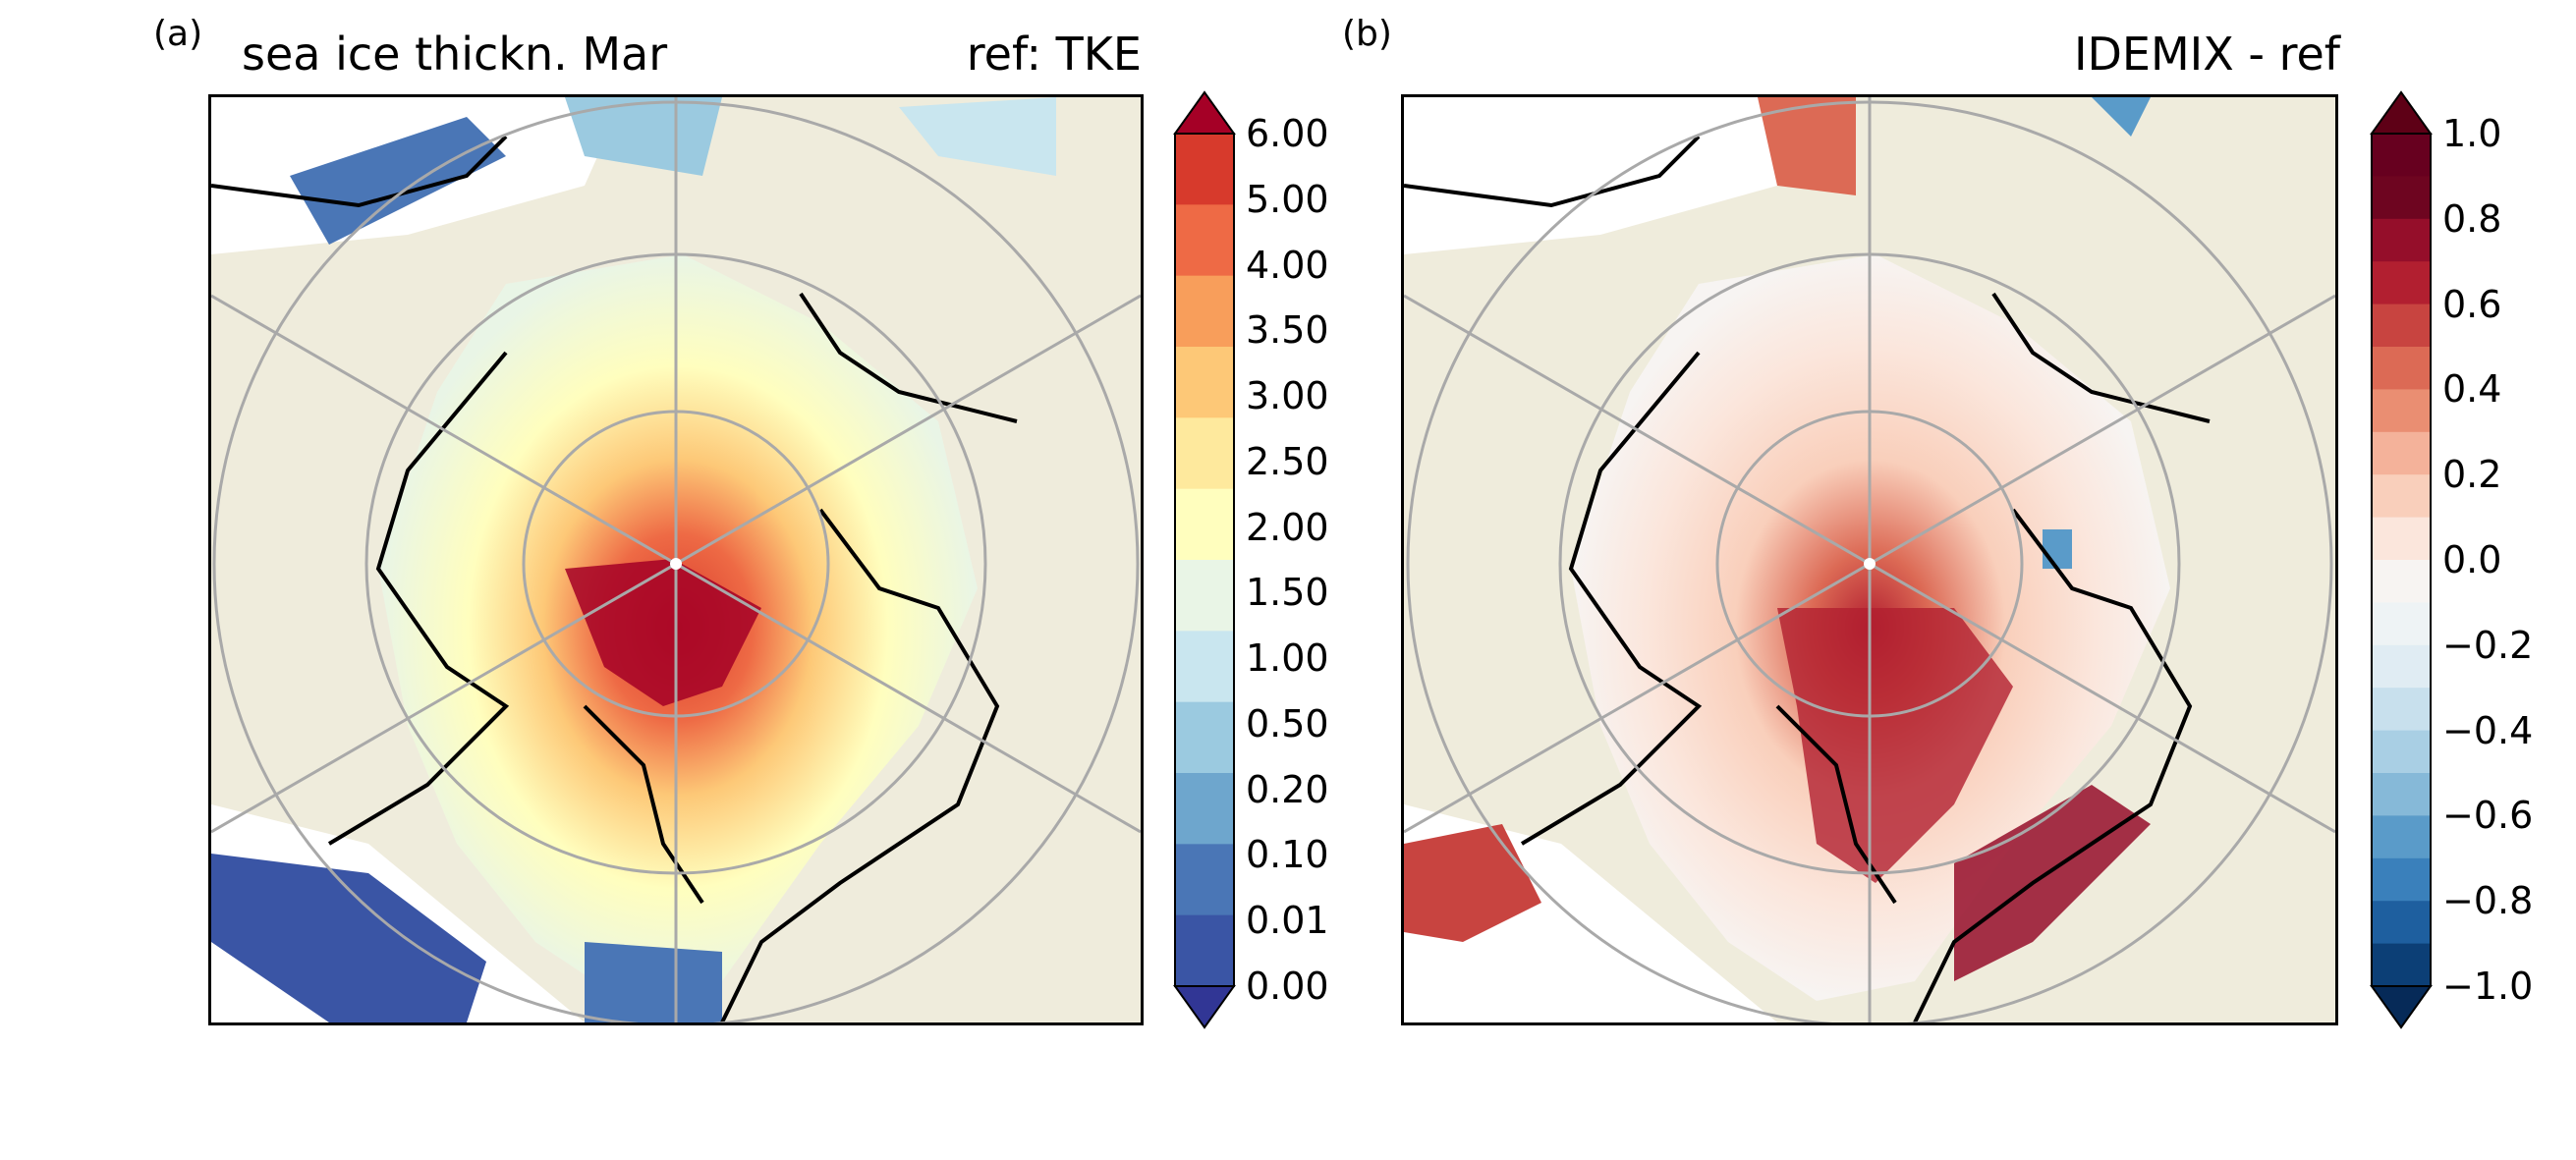  Describe the element at coordinates (653, 982) in the screenshot. I see `ice-band-south` at that location.